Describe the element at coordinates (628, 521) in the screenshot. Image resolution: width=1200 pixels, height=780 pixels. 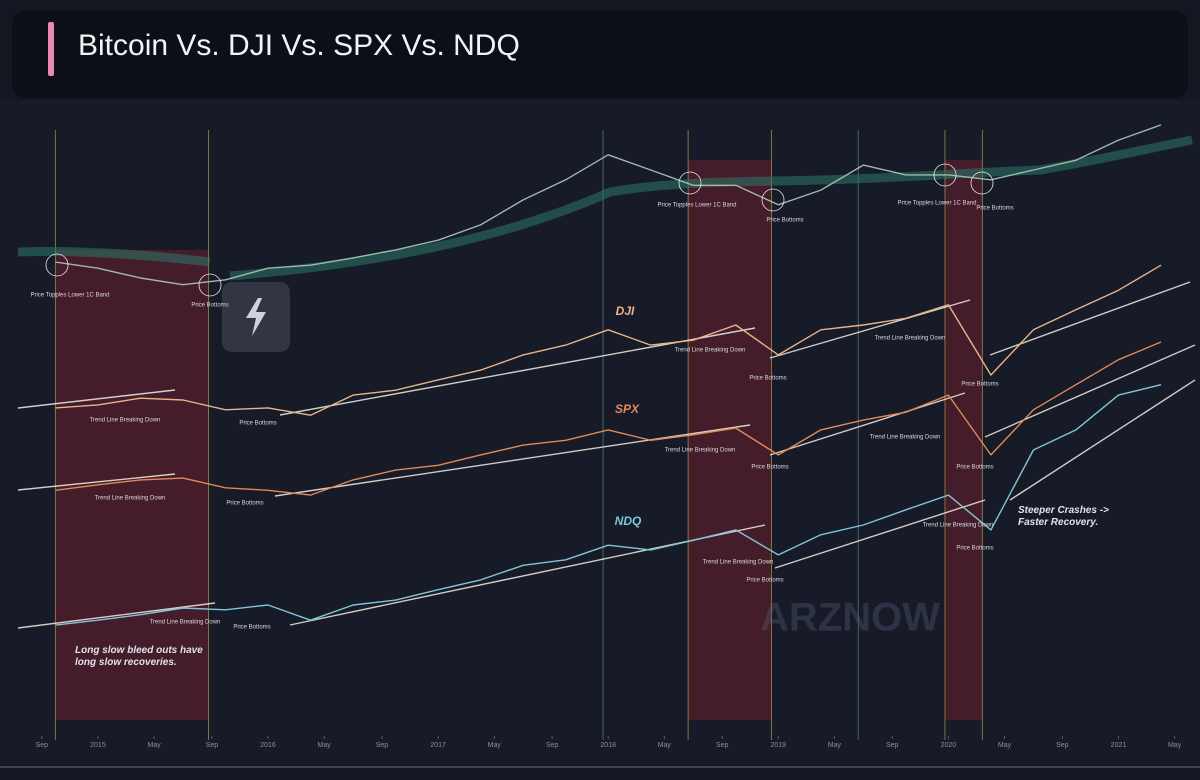
I see `series-label: NDQ` at that location.